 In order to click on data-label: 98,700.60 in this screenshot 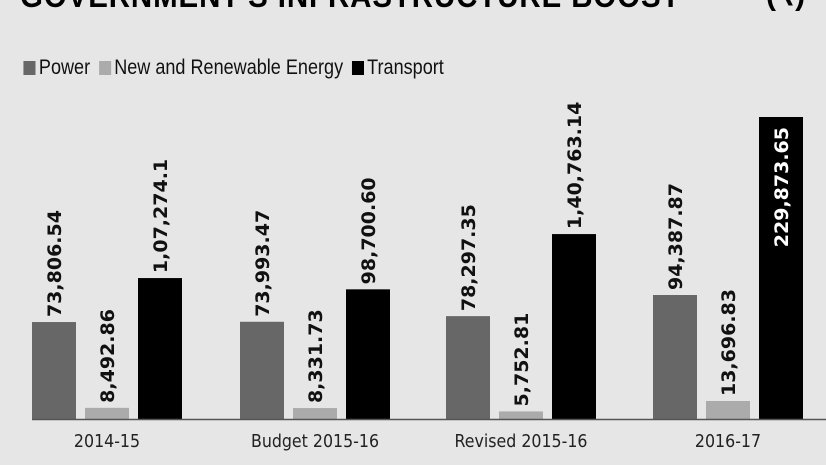, I will do `click(369, 230)`.